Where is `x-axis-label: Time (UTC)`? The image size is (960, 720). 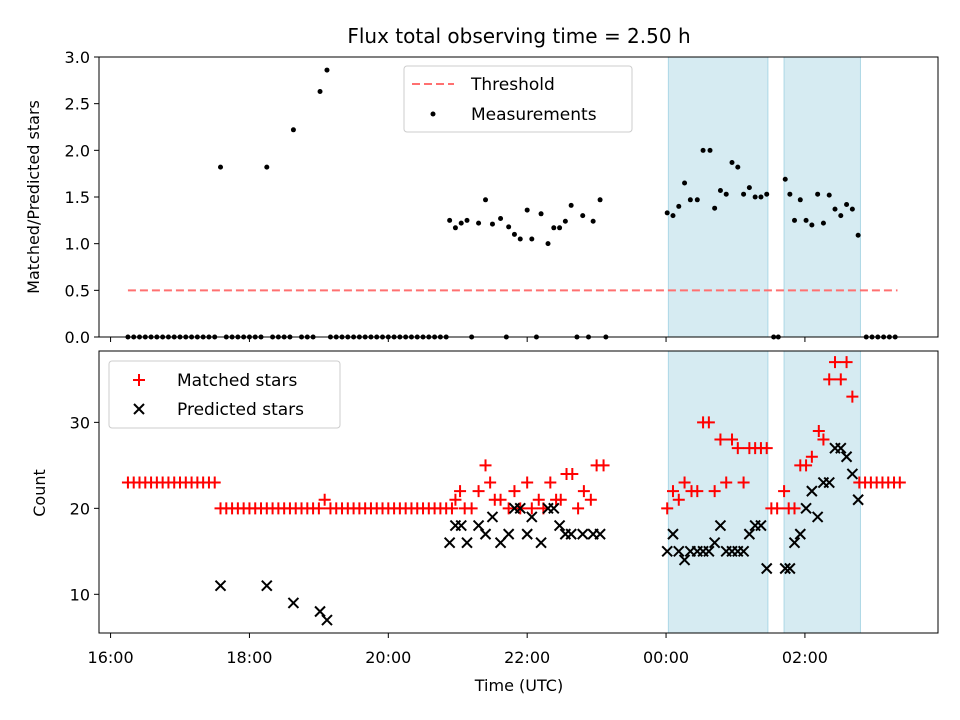 x-axis-label: Time (UTC) is located at coordinates (518, 685).